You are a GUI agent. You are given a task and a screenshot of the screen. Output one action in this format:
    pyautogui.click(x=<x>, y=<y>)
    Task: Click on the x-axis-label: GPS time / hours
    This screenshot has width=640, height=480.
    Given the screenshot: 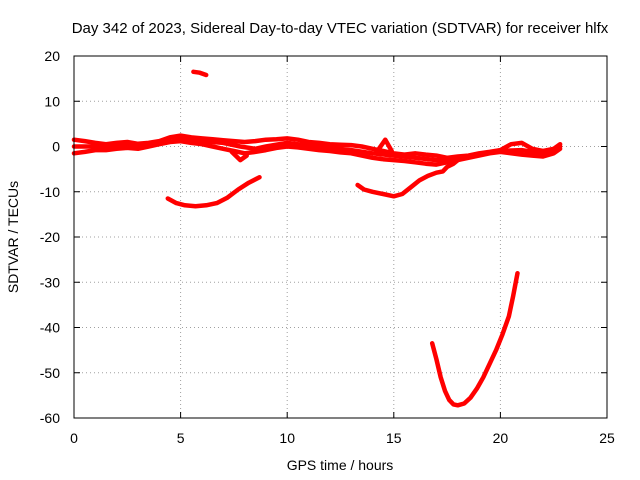 What is the action you would take?
    pyautogui.click(x=340, y=465)
    